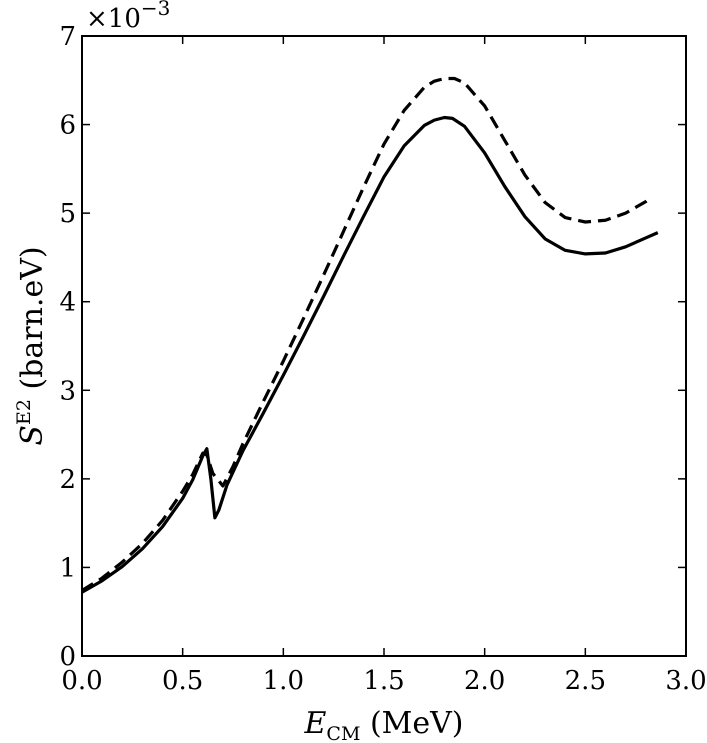 The width and height of the screenshot is (707, 743). I want to click on y-axis-label-sup: E2, so click(24, 412).